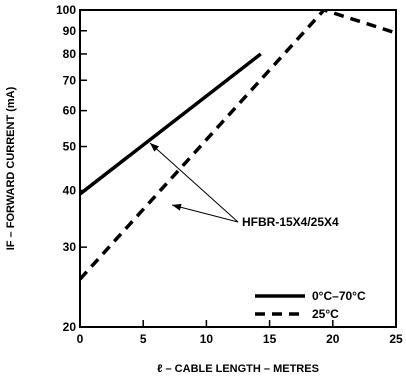 The height and width of the screenshot is (385, 406). I want to click on x-tick-label: 10, so click(207, 339).